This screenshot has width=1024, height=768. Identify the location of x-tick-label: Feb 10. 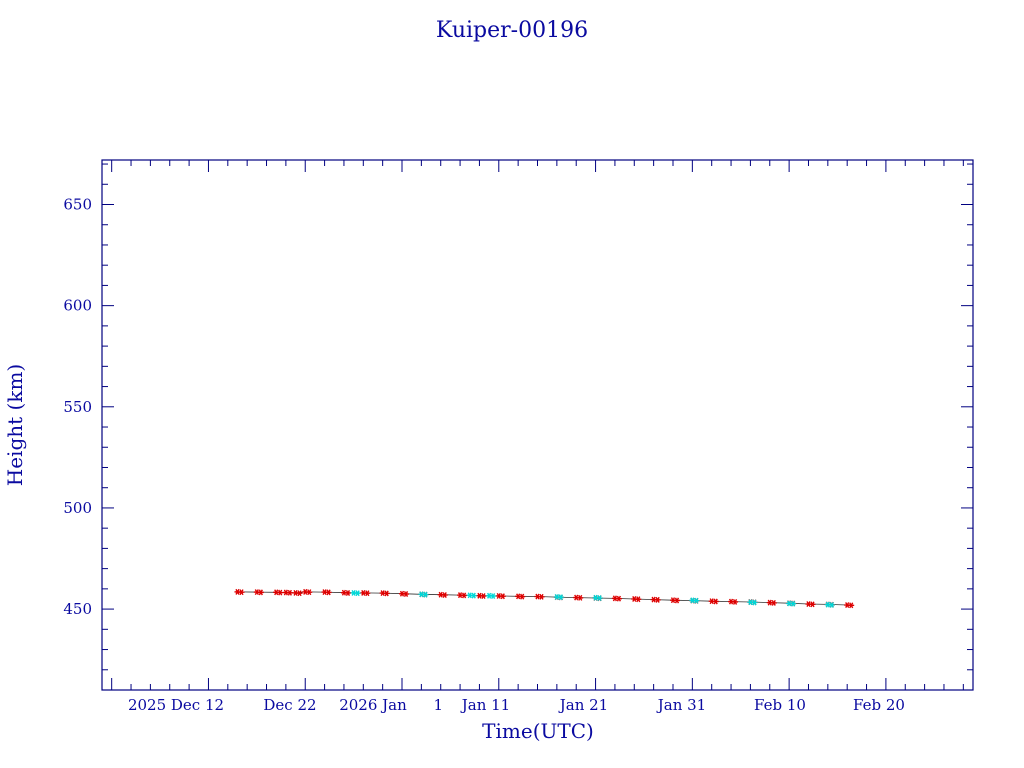
(780, 705).